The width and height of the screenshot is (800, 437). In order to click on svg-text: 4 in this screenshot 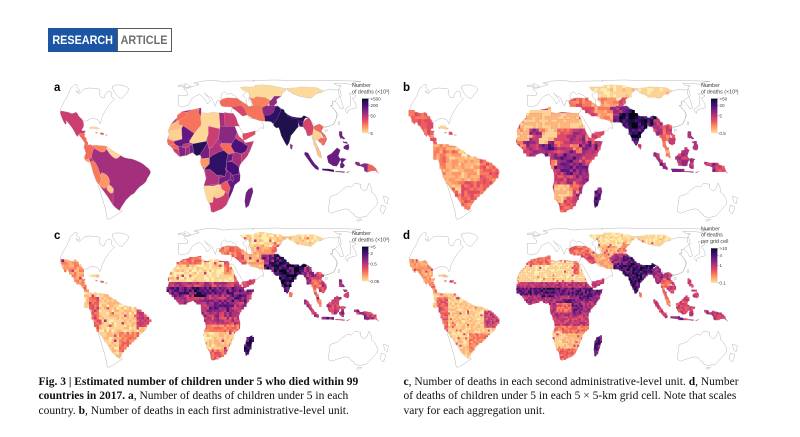, I will do `click(720, 255)`.